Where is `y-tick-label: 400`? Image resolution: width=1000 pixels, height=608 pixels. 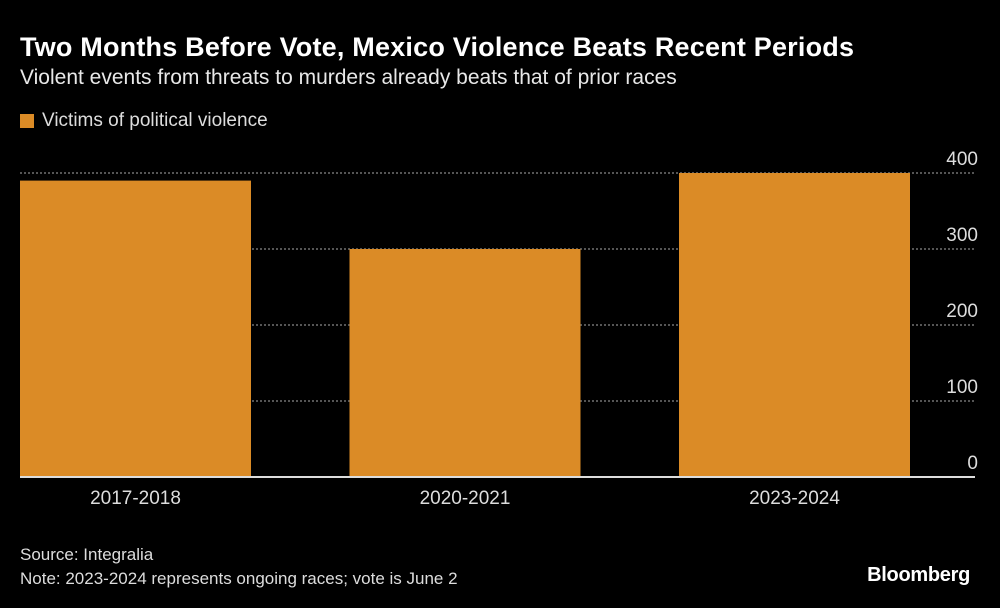 y-tick-label: 400 is located at coordinates (962, 159).